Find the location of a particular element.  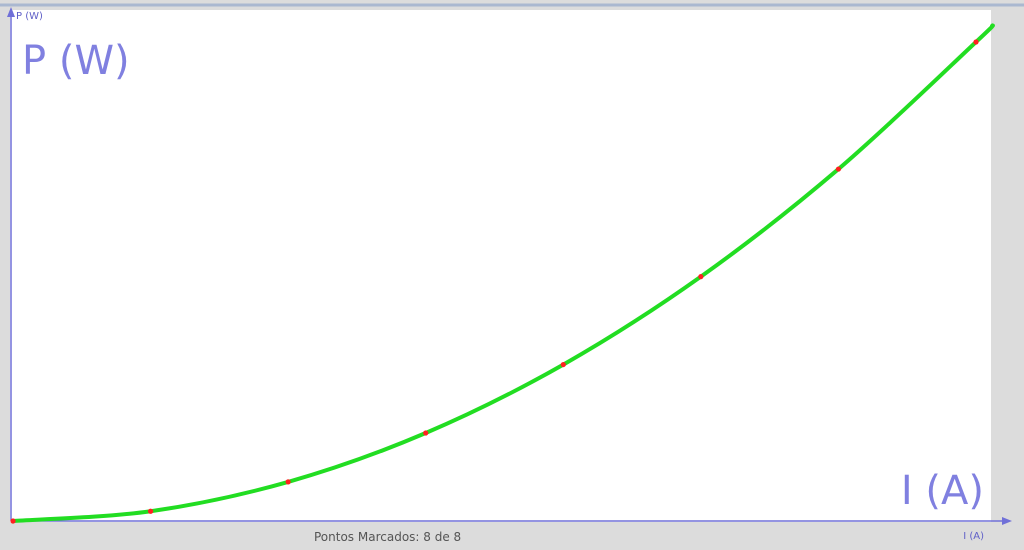

y-axis-tag: P (W) is located at coordinates (29, 16).